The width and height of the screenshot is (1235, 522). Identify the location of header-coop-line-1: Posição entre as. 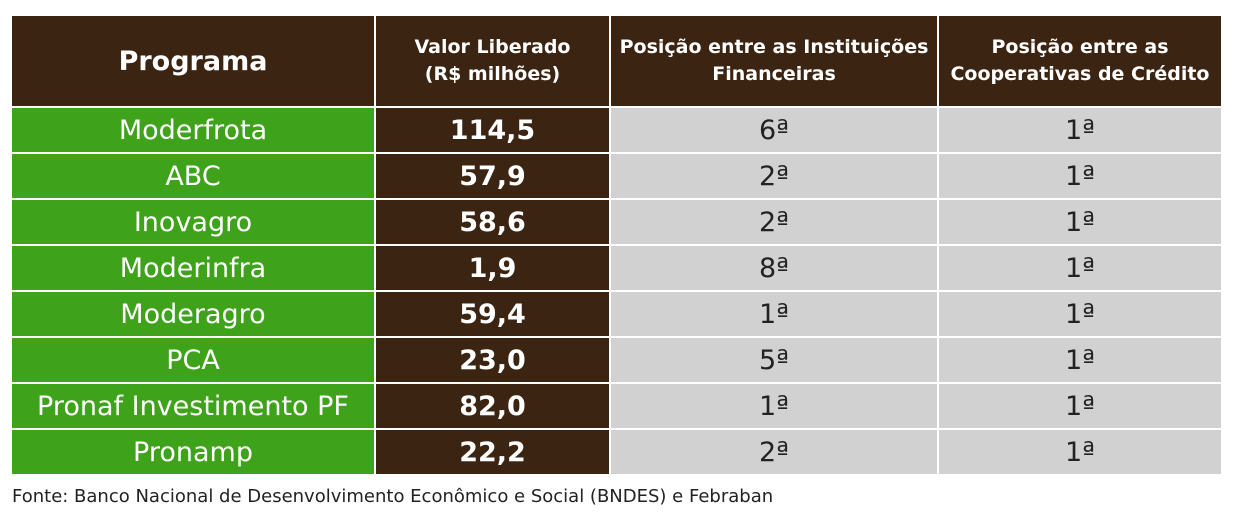
(1080, 47).